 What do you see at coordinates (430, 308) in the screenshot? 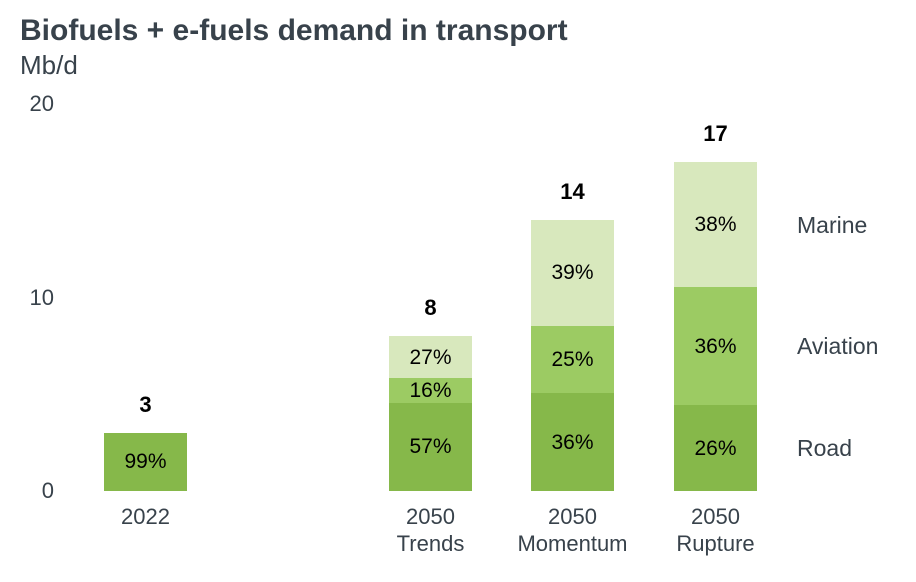
I see `bar-total-label: 8` at bounding box center [430, 308].